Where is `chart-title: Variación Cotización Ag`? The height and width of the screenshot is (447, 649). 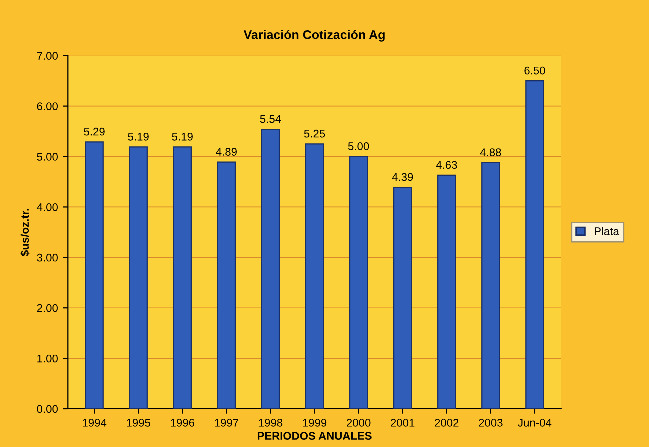 chart-title: Variación Cotización Ag is located at coordinates (314, 36).